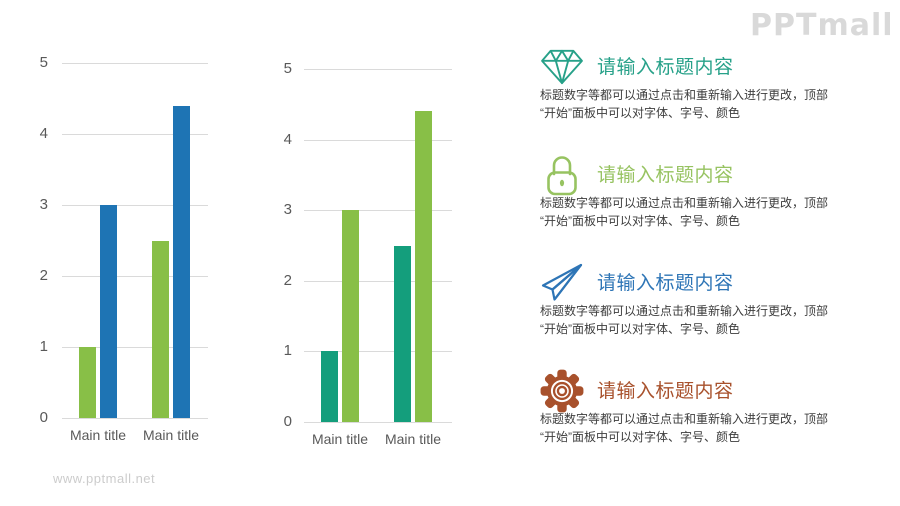 Image resolution: width=900 pixels, height=506 pixels. Describe the element at coordinates (104, 478) in the screenshot. I see `watermark: www.pptmall.net` at that location.